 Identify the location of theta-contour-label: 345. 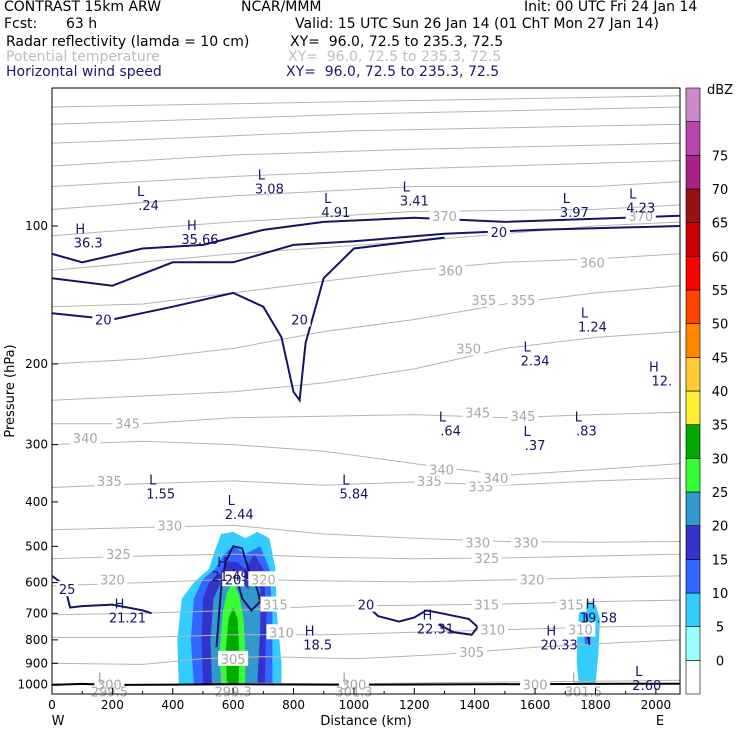
(127, 425).